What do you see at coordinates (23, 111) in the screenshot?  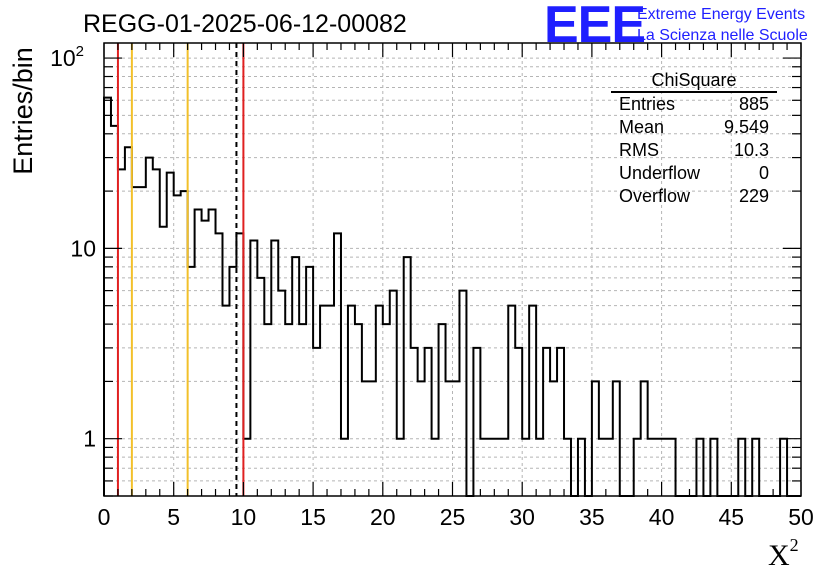 I see `y-axis-label: Entries/bin` at bounding box center [23, 111].